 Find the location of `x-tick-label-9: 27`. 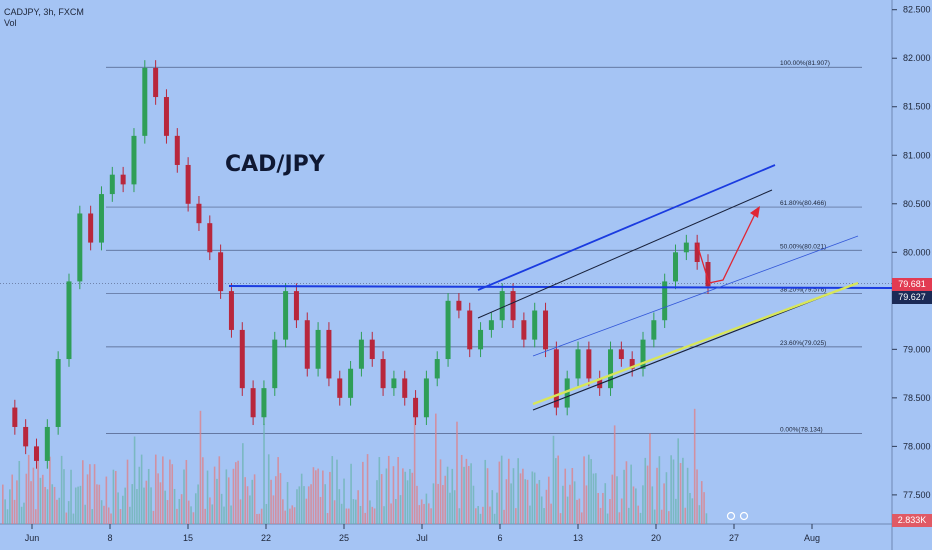

x-tick-label-9: 27 is located at coordinates (734, 538).